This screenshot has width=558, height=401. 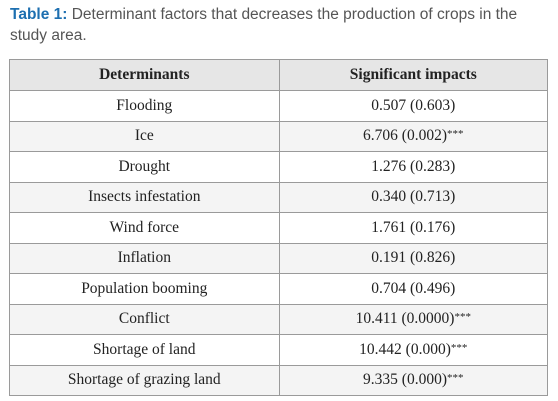 I want to click on header-significant-impacts: Significant impacts, so click(x=413, y=75).